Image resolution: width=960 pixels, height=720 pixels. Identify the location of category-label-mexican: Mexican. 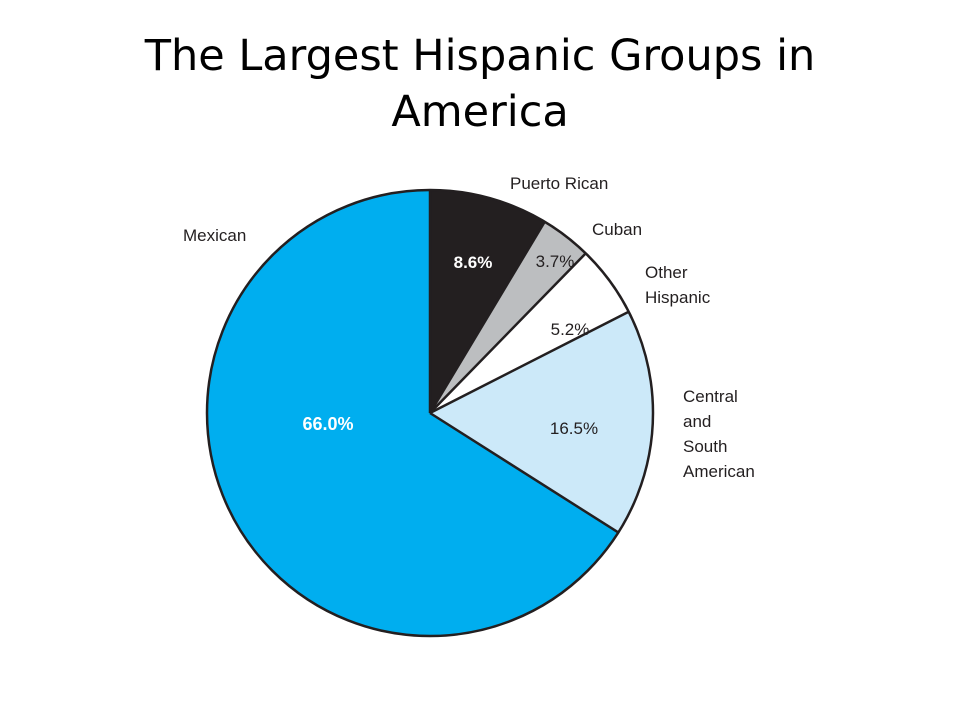
(214, 235).